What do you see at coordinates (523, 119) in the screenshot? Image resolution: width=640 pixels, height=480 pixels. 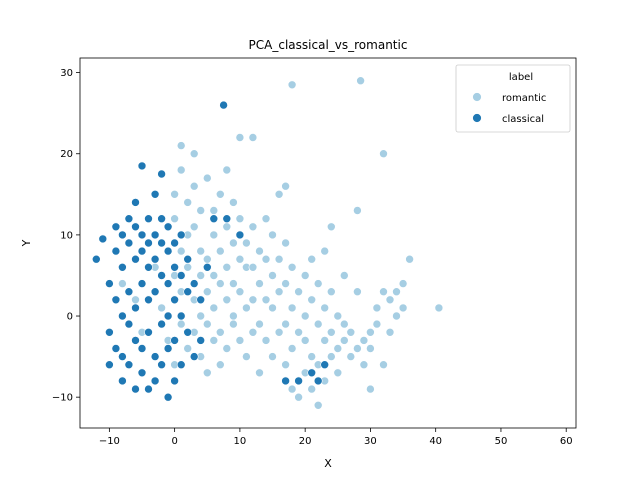 I see `legend-label-classical: classical` at bounding box center [523, 119].